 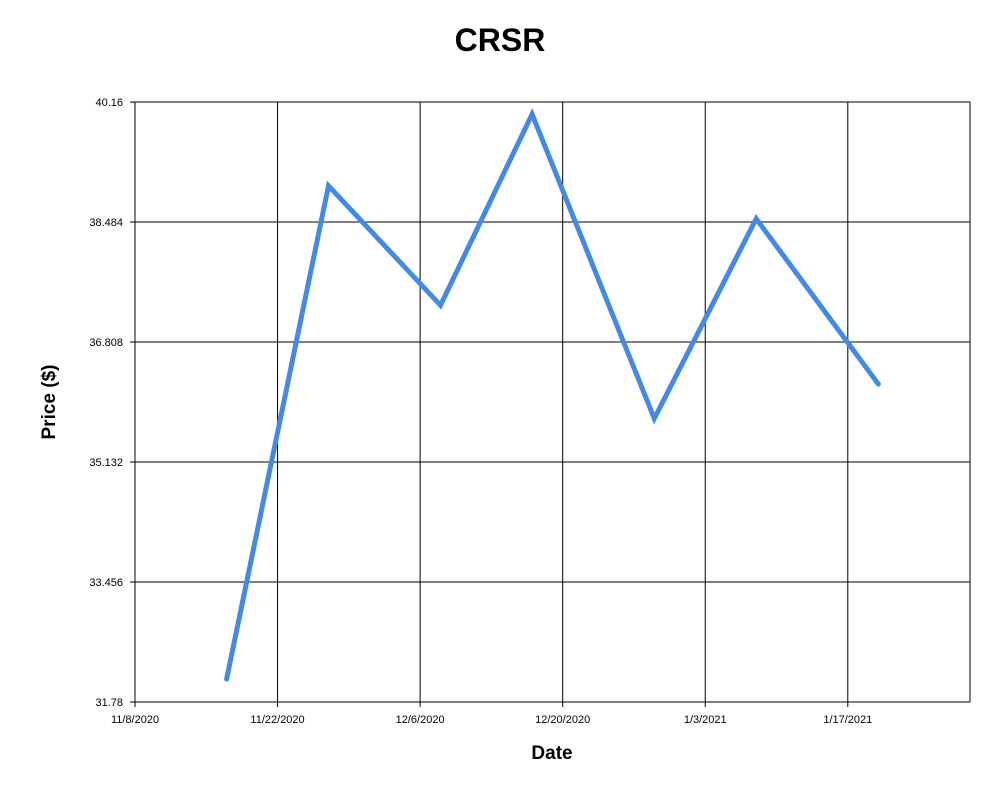 I want to click on x-tick-label: 12/20/2020, so click(x=562, y=720).